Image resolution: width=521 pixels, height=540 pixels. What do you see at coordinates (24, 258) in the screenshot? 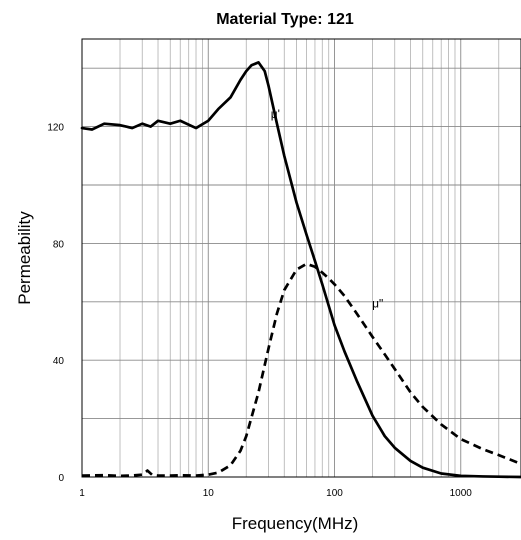
I see `y-axis-label: Permeability` at bounding box center [24, 258].